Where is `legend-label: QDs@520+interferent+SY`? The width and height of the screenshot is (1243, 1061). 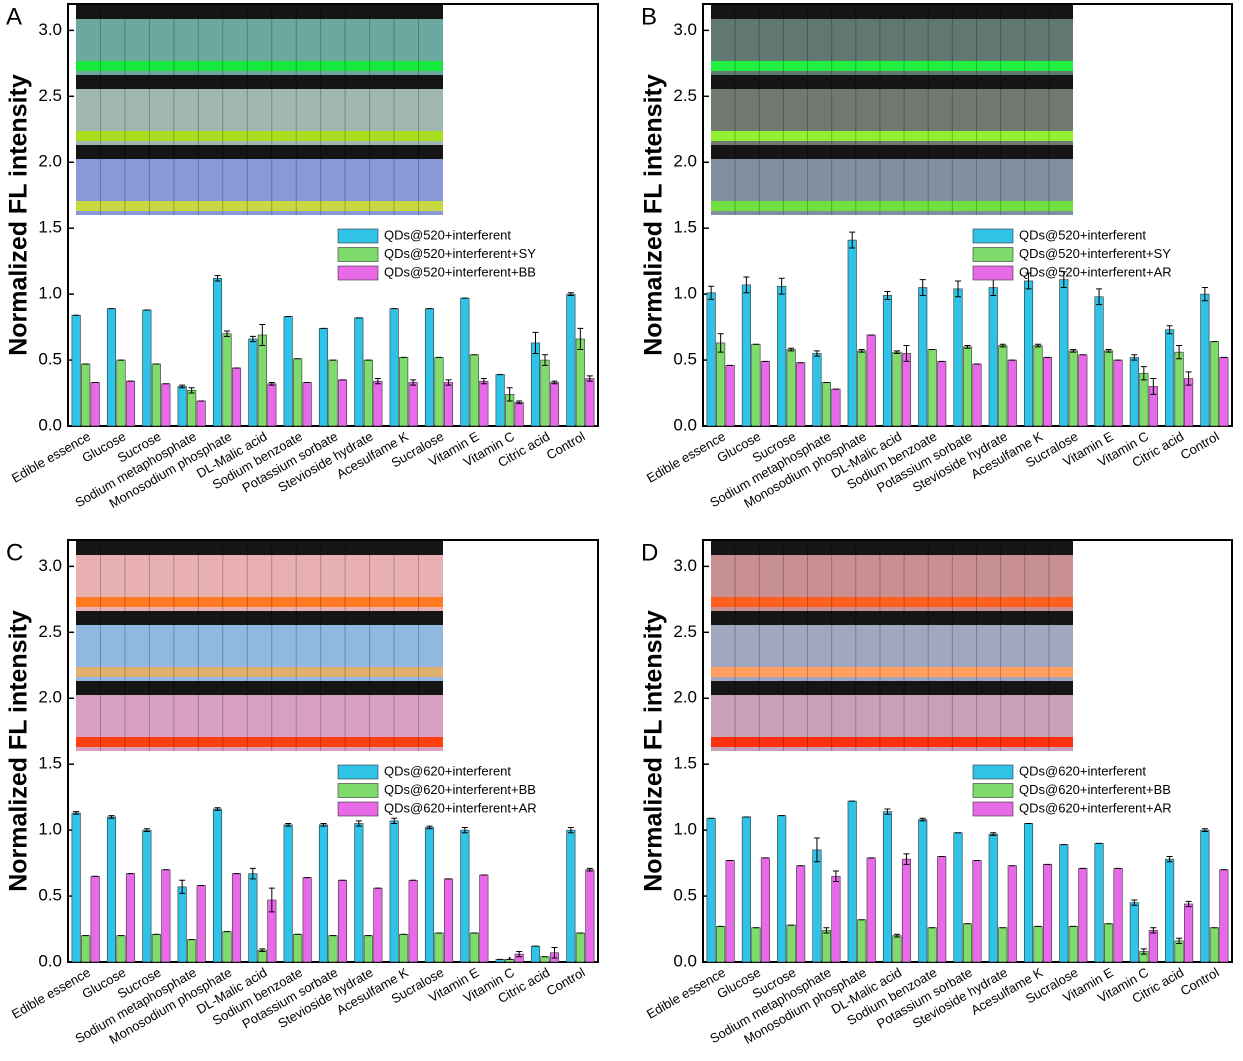
legend-label: QDs@520+interferent+SY is located at coordinates (1095, 253).